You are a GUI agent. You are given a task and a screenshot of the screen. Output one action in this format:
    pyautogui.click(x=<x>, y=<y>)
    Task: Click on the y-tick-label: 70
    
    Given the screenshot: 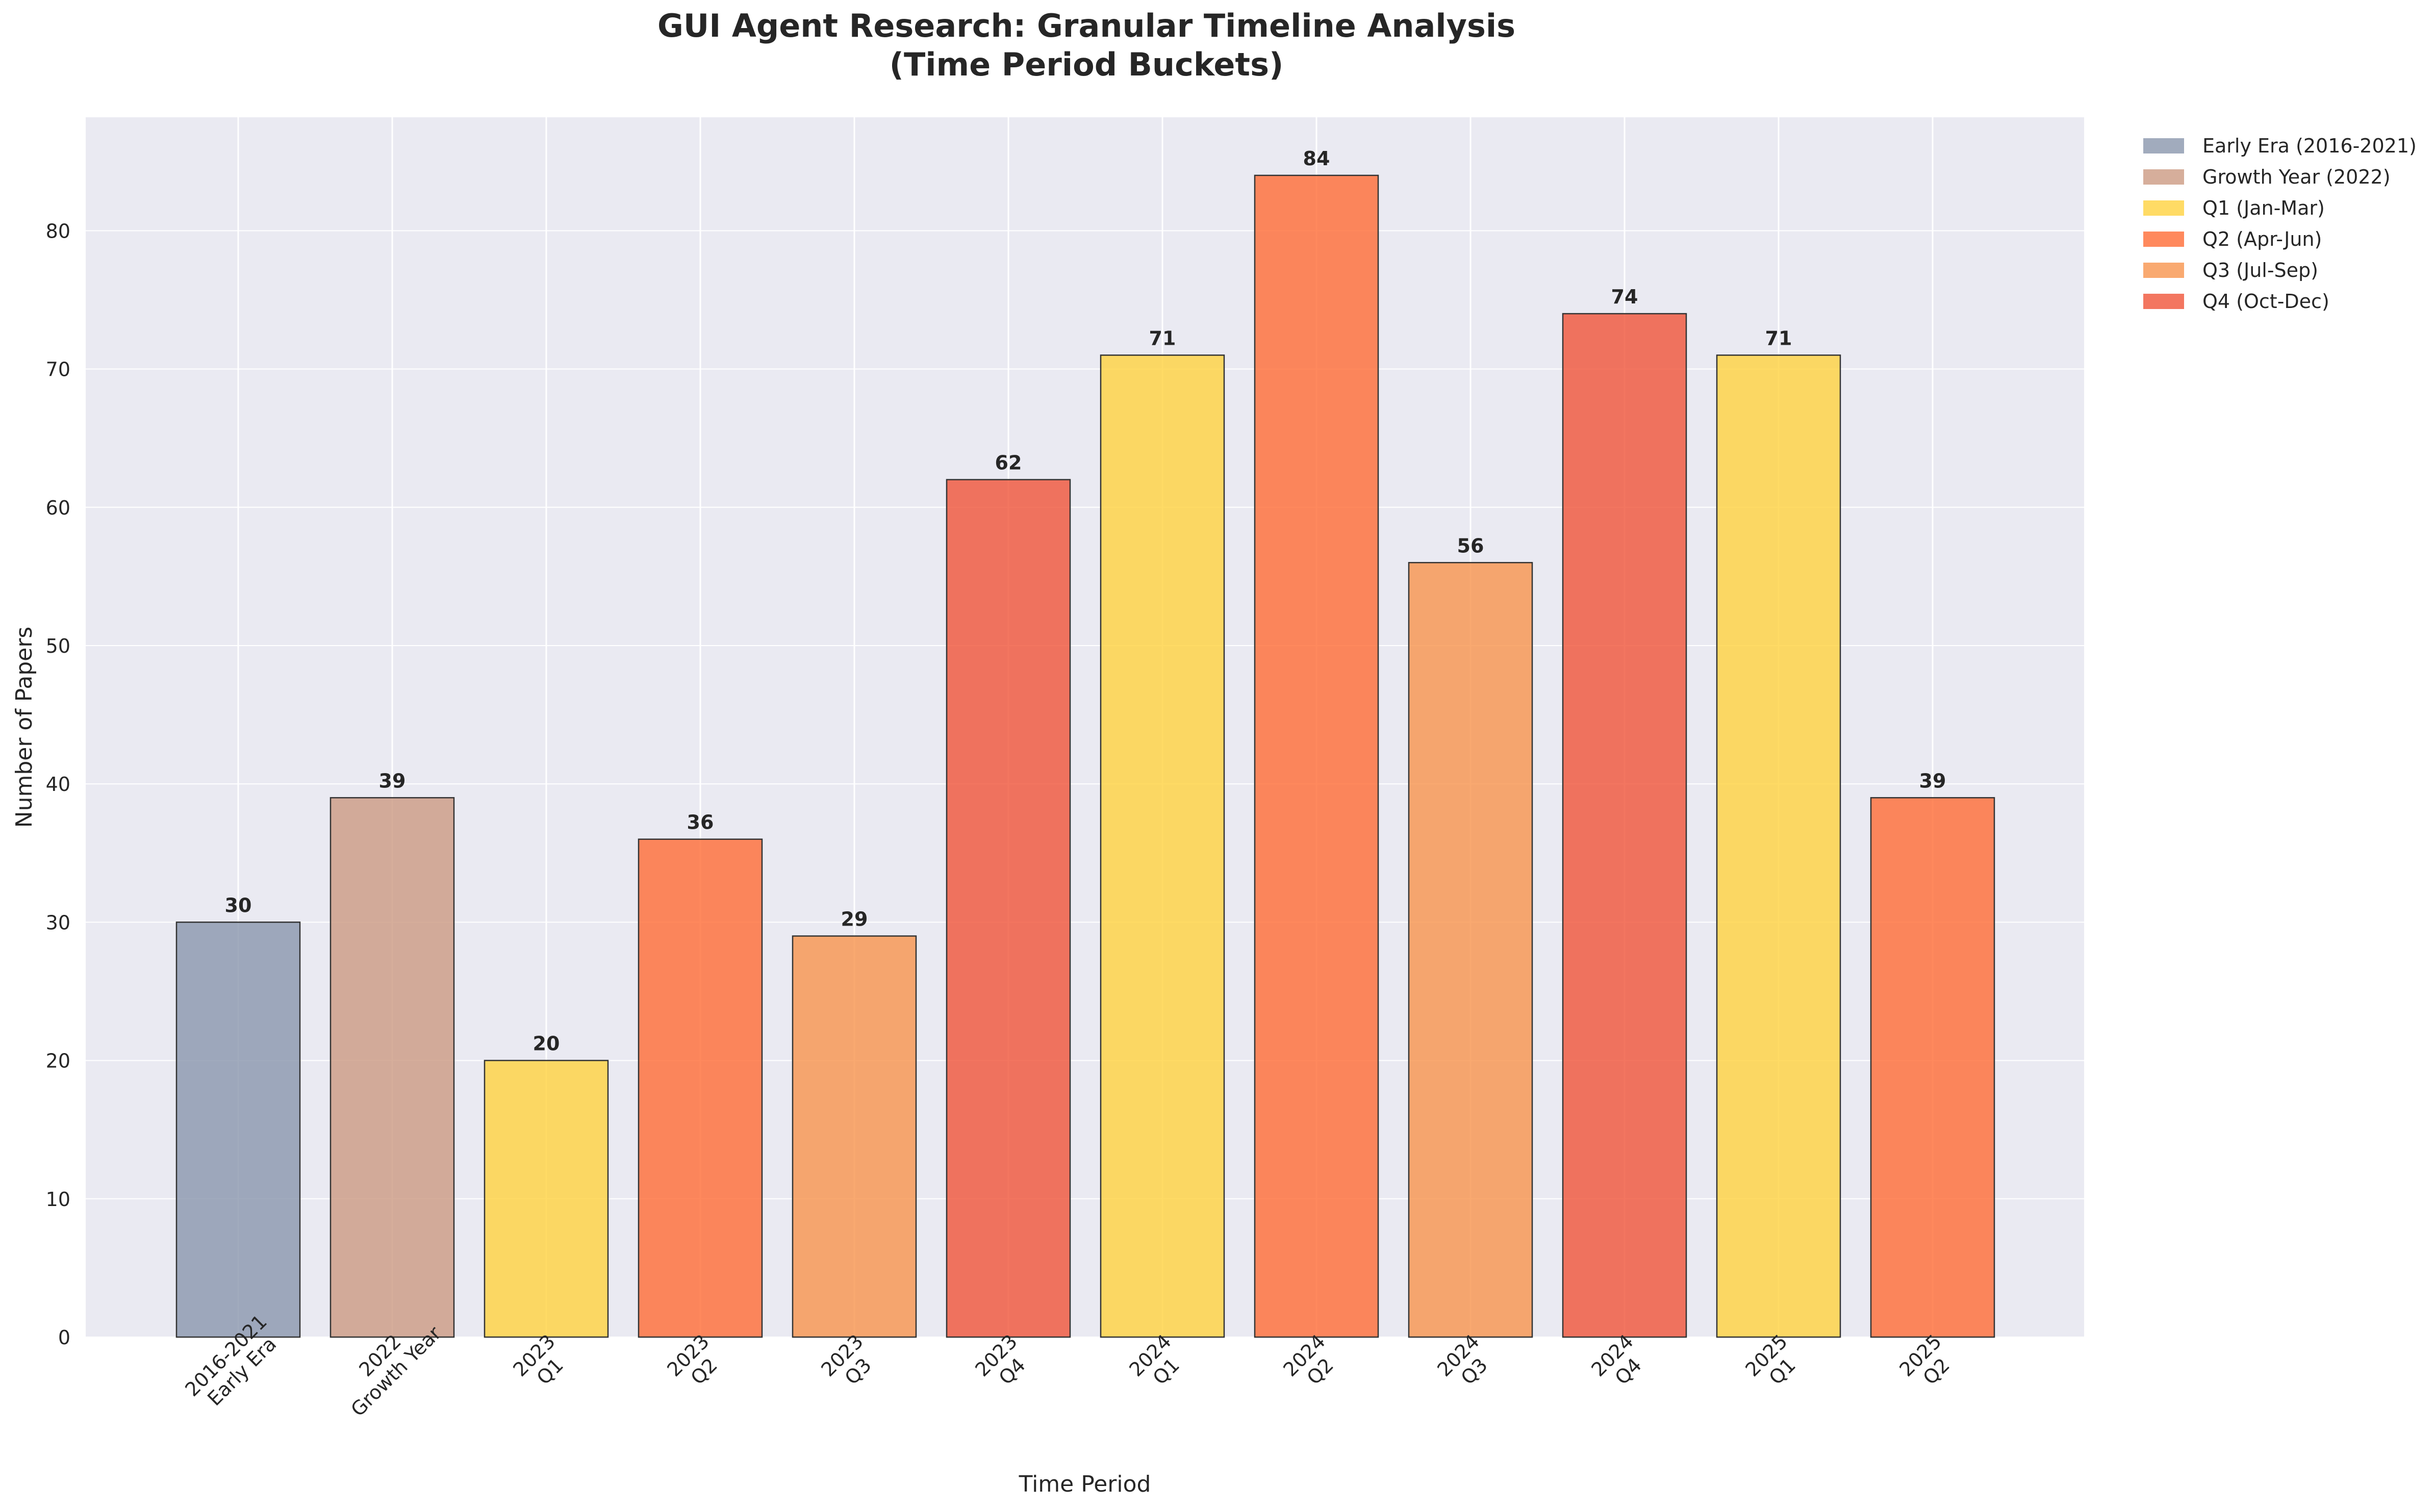 What is the action you would take?
    pyautogui.click(x=58, y=370)
    